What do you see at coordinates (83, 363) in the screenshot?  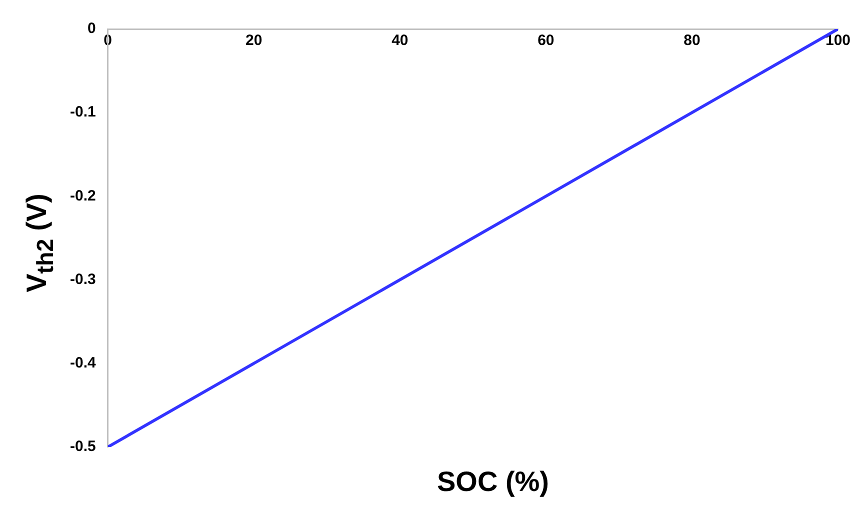 I see `y-tick-label: -0.4` at bounding box center [83, 363].